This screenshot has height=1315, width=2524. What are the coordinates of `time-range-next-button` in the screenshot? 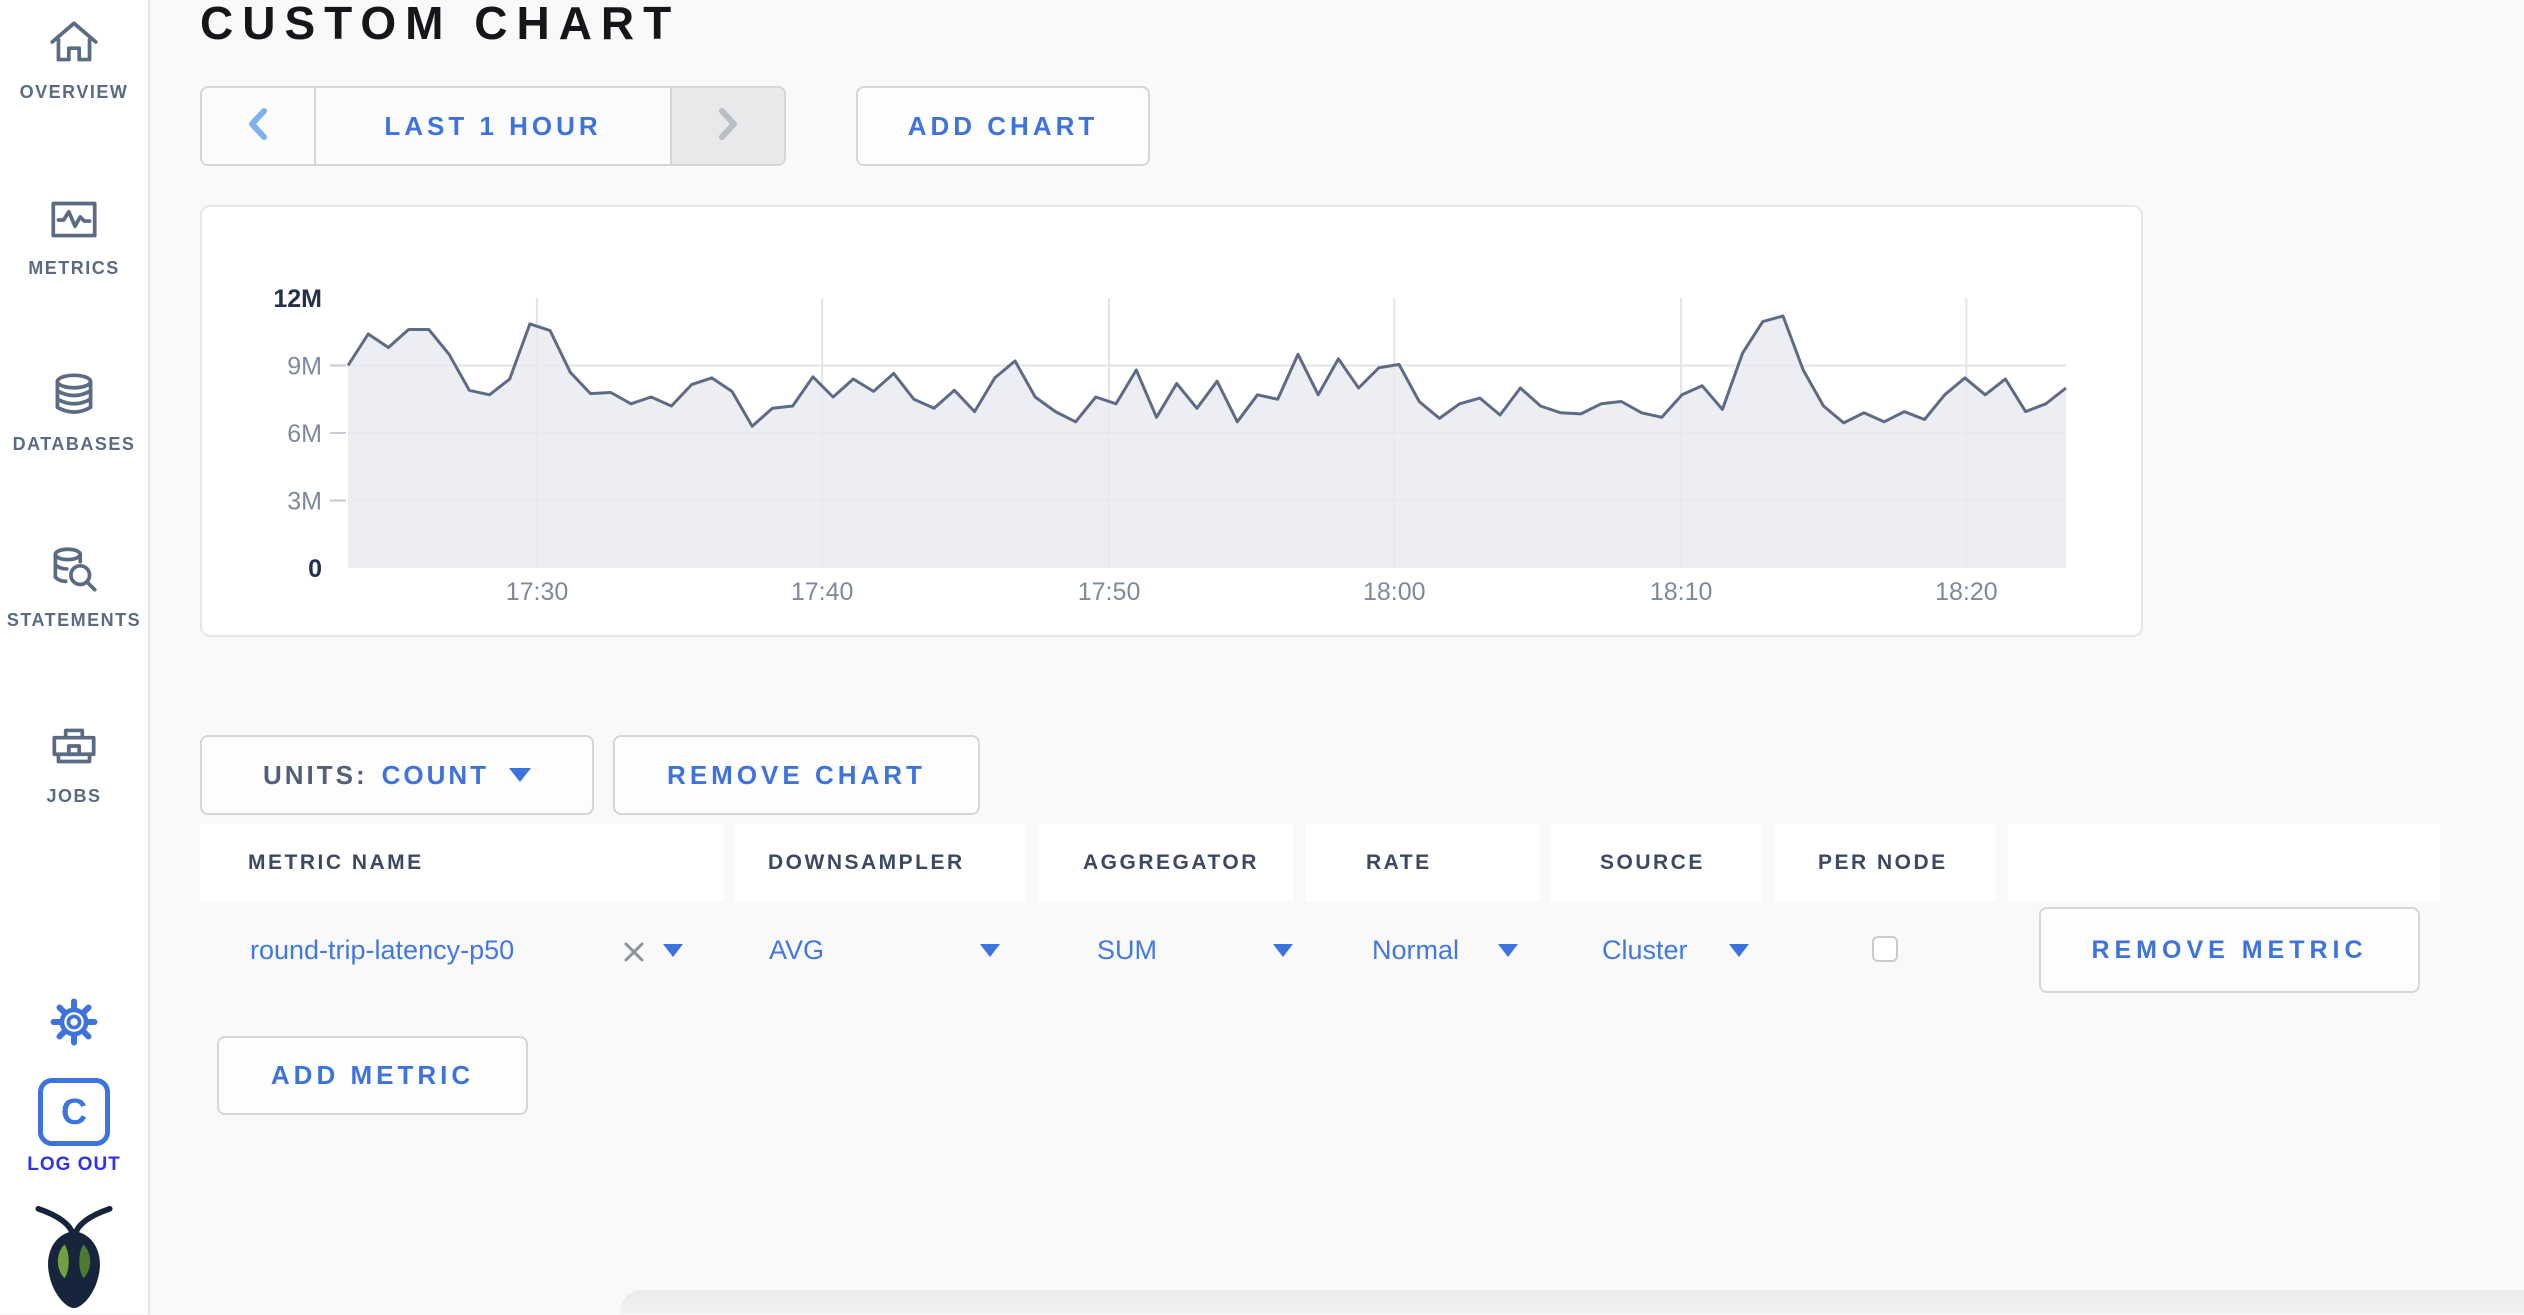 It's located at (727, 126).